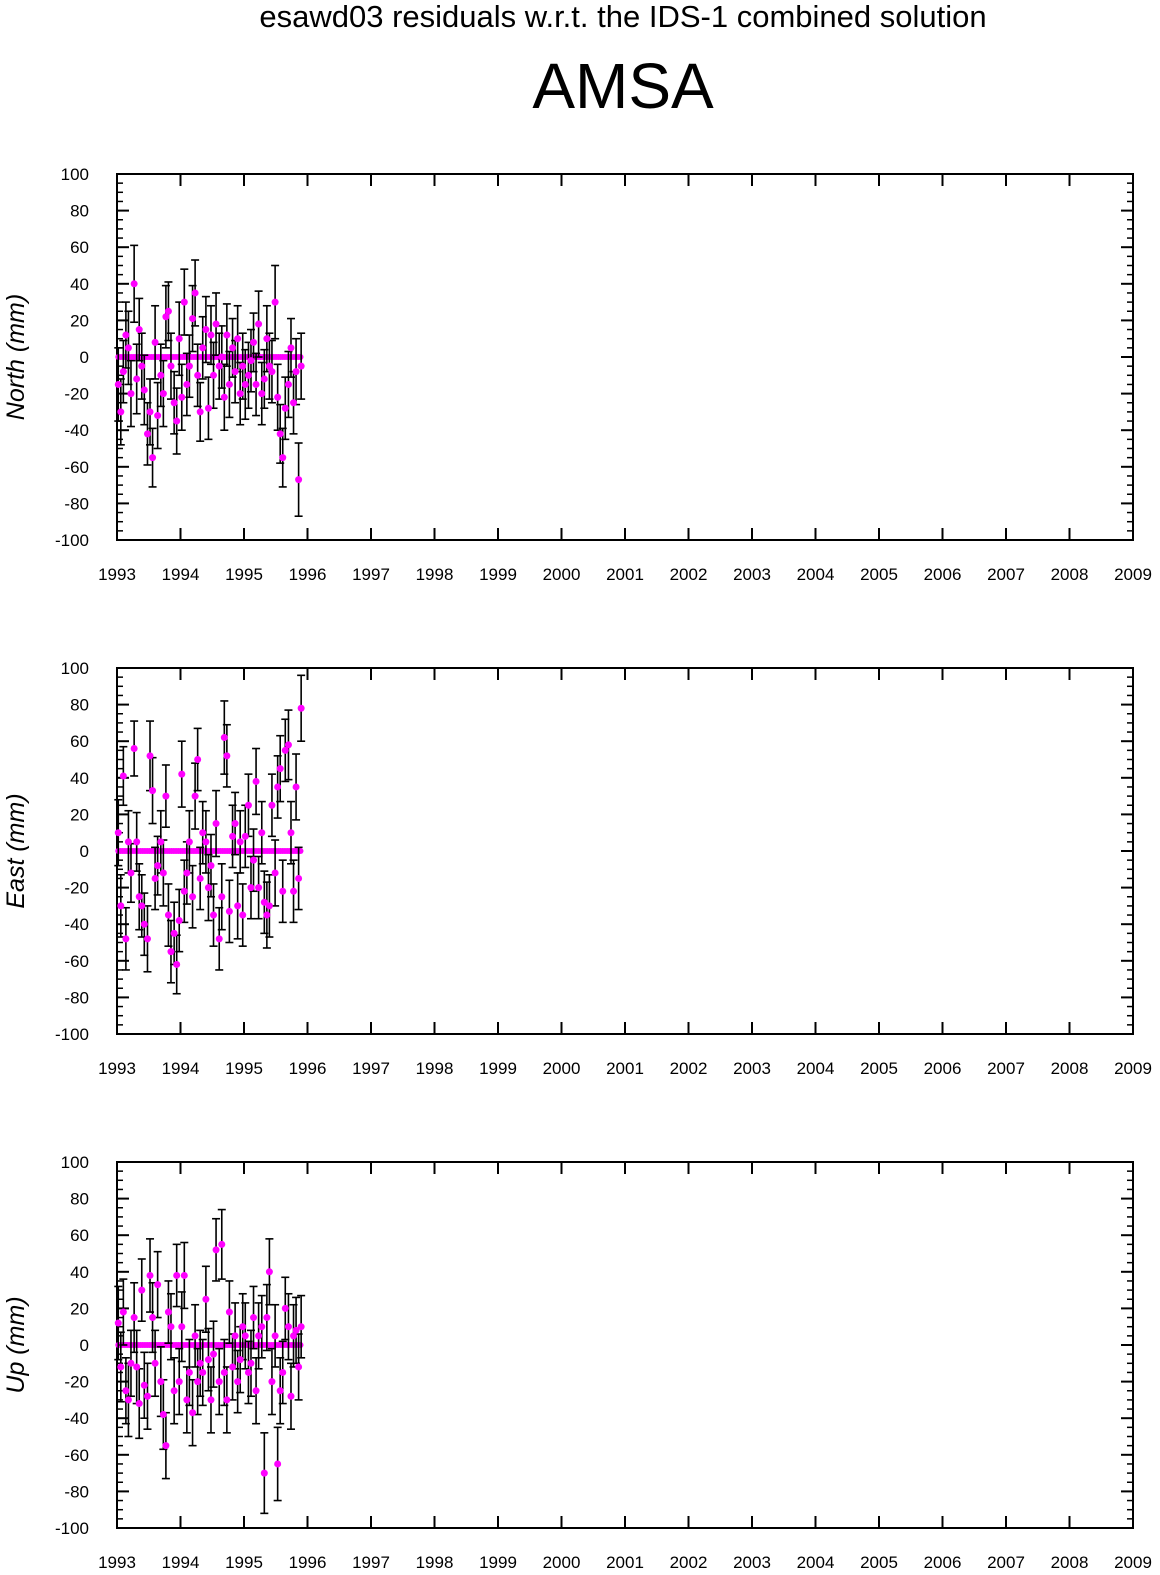  What do you see at coordinates (75, 1162) in the screenshot?
I see `y-tick-label: 100` at bounding box center [75, 1162].